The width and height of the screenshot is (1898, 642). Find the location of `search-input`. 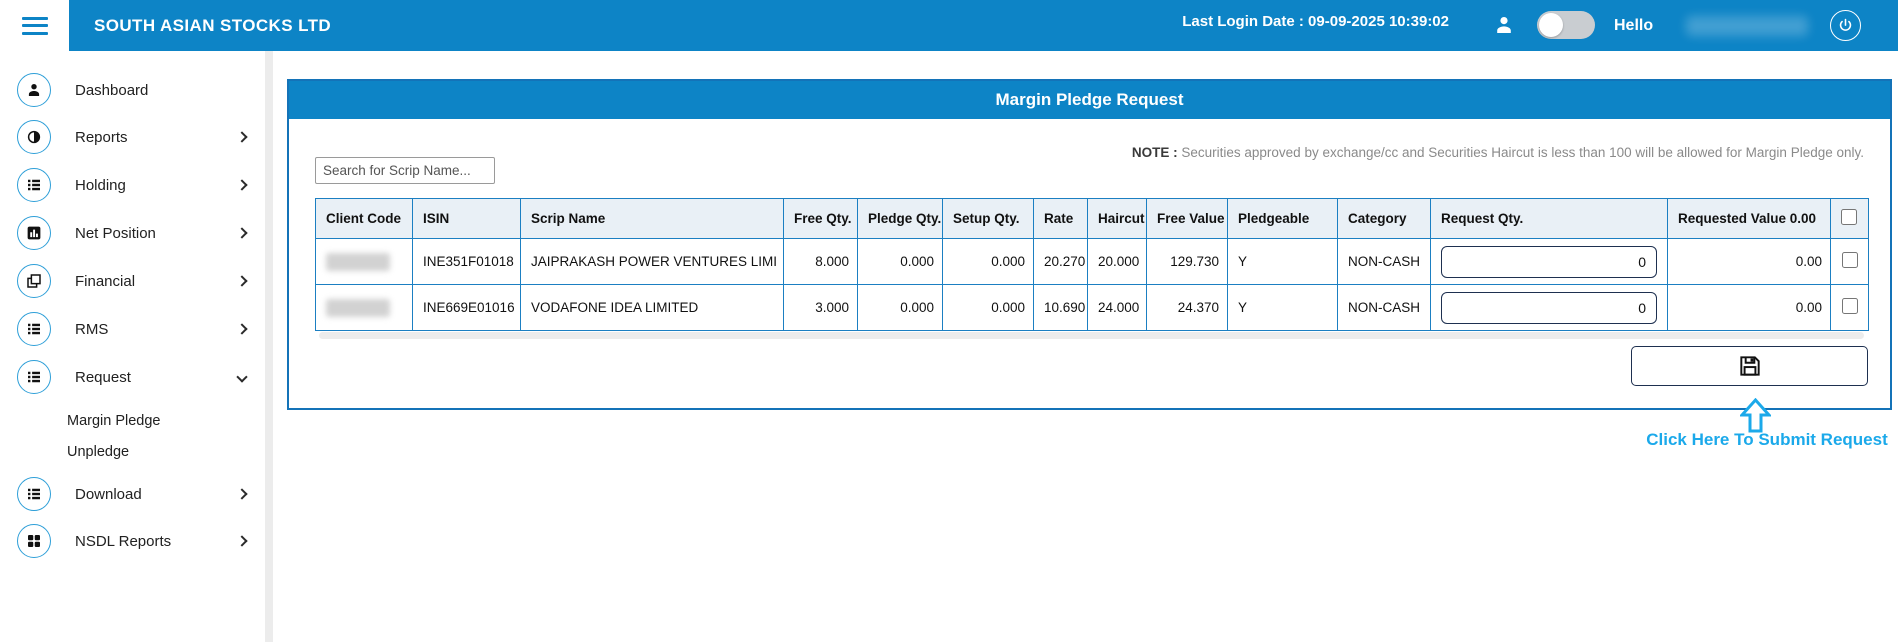

search-input is located at coordinates (405, 170).